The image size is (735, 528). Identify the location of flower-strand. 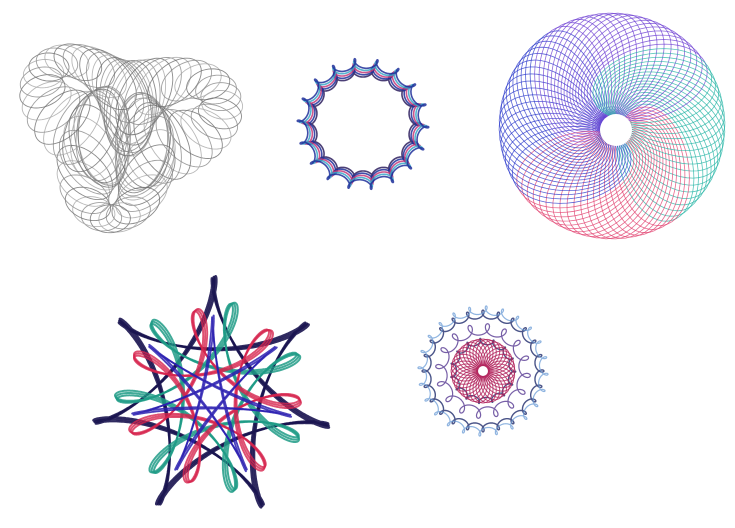
(363, 124).